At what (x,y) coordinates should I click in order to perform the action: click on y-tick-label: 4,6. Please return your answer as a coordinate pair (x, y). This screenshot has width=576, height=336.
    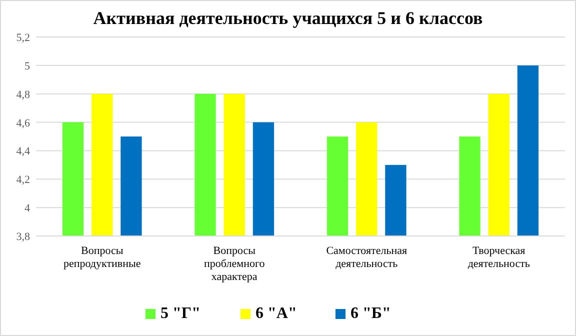
    Looking at the image, I should click on (23, 123).